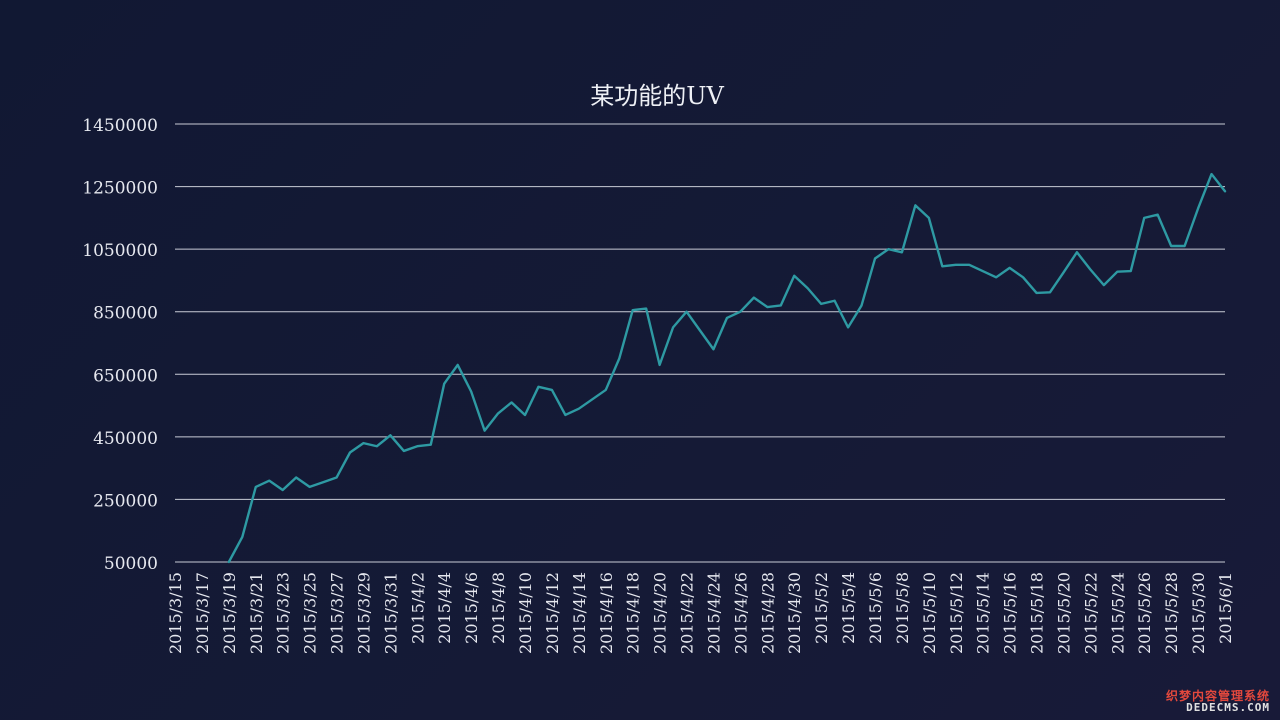 The image size is (1280, 720). I want to click on x-tick-label: 2015/5/26, so click(1144, 613).